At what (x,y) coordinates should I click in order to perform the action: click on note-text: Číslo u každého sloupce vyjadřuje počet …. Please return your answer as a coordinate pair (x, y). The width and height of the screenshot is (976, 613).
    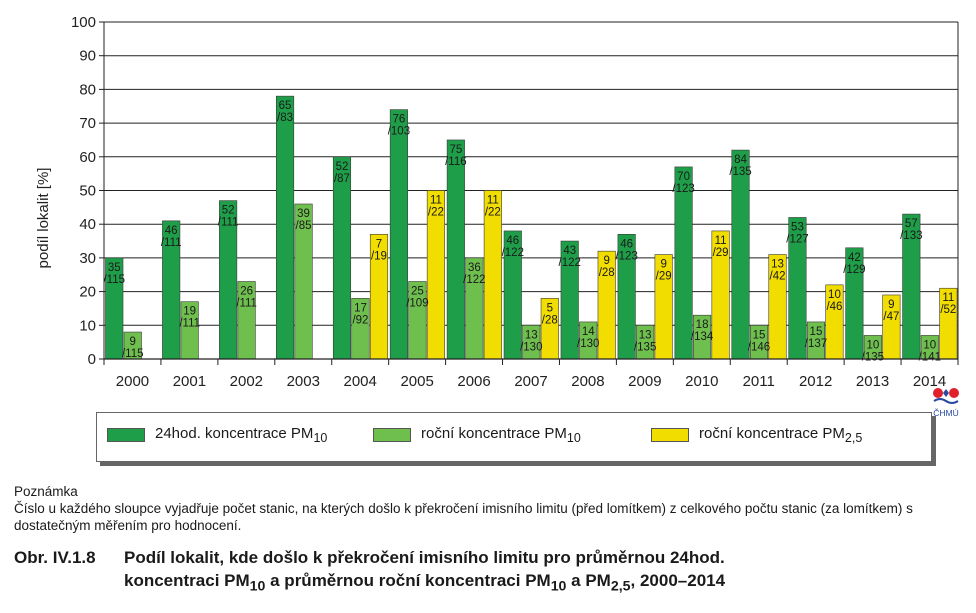
    Looking at the image, I should click on (463, 517).